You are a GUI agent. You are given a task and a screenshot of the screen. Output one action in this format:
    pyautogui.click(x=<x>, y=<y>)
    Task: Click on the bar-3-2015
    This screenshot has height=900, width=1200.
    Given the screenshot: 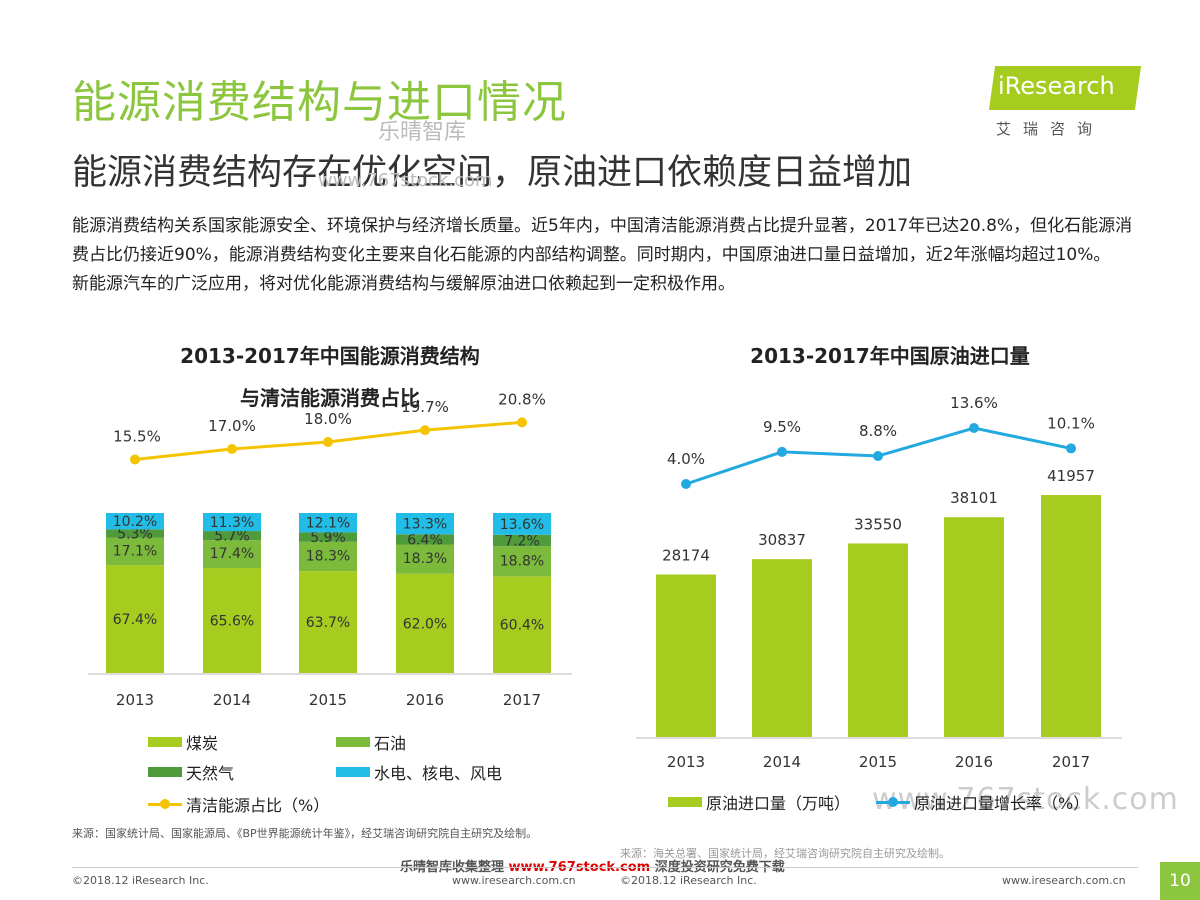 What is the action you would take?
    pyautogui.click(x=328, y=523)
    